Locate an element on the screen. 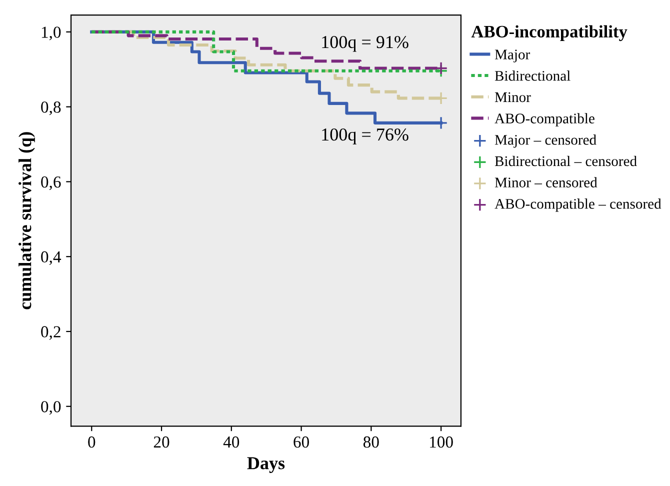  y-tick-label: 0,0 is located at coordinates (51, 408).